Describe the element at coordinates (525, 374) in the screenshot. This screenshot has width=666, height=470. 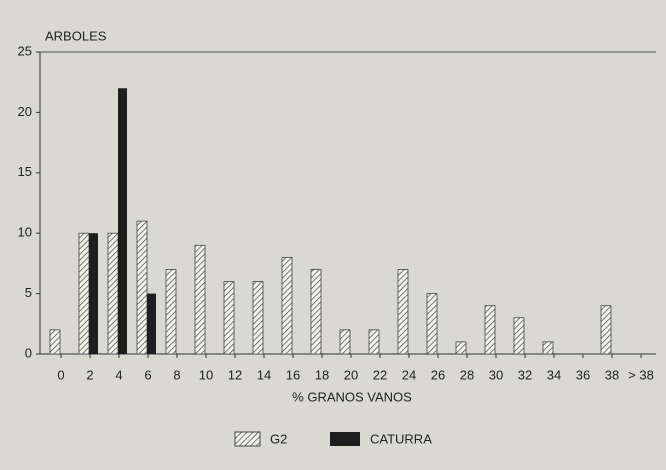
I see `x-tick-label: 32` at that location.